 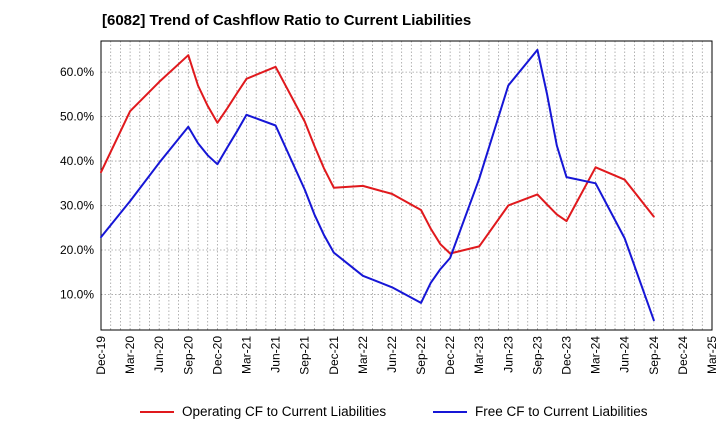 What do you see at coordinates (77, 117) in the screenshot?
I see `y-tick-label: 50.0%` at bounding box center [77, 117].